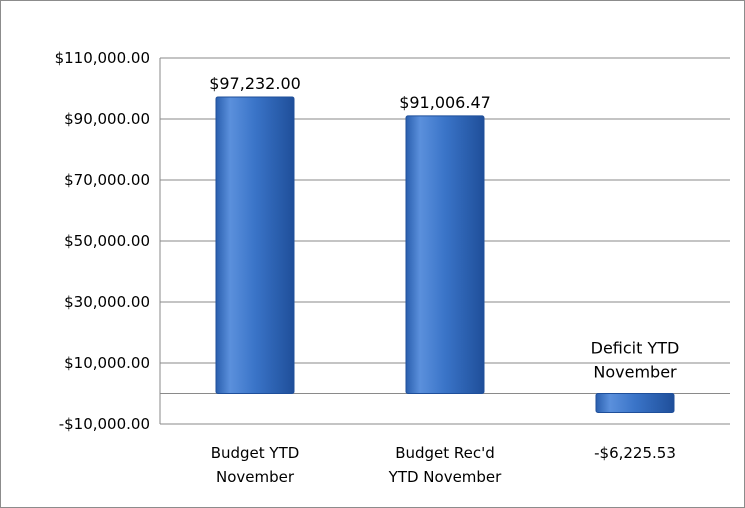 The image size is (745, 508). What do you see at coordinates (445, 453) in the screenshot?
I see `category-label: Budget Rec'd` at bounding box center [445, 453].